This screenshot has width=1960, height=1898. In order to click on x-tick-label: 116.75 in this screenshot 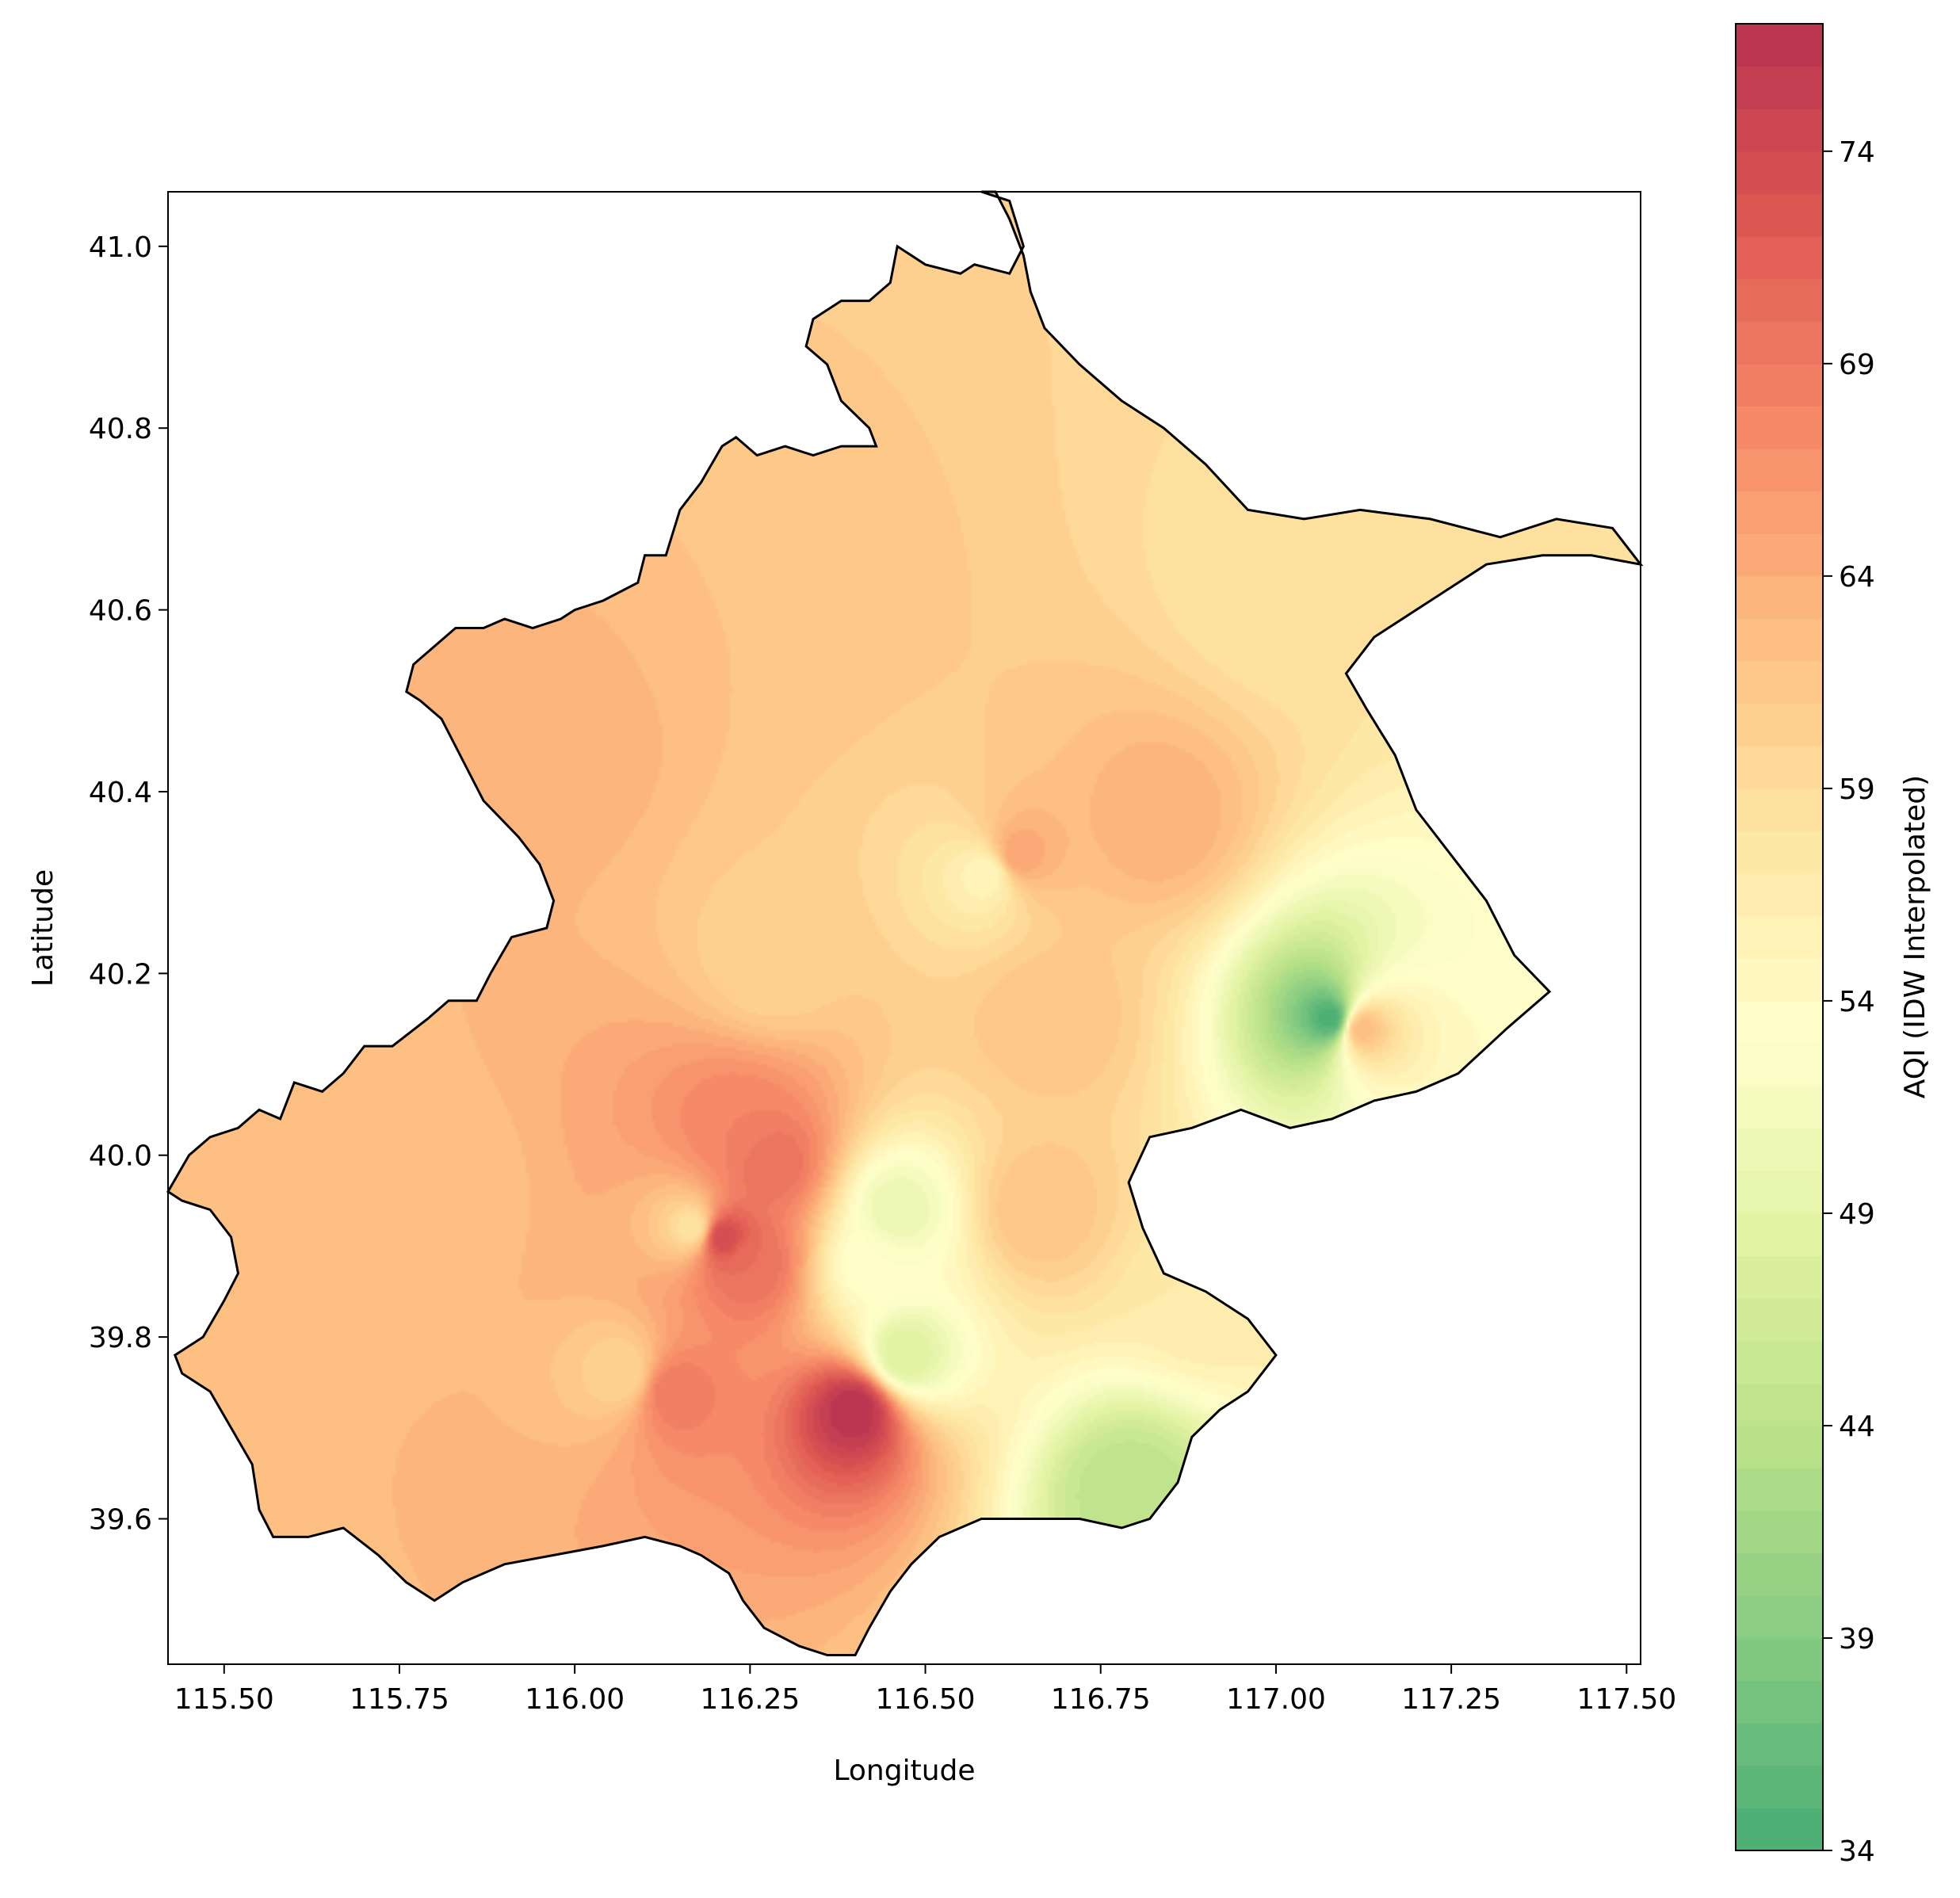, I will do `click(1101, 1699)`.